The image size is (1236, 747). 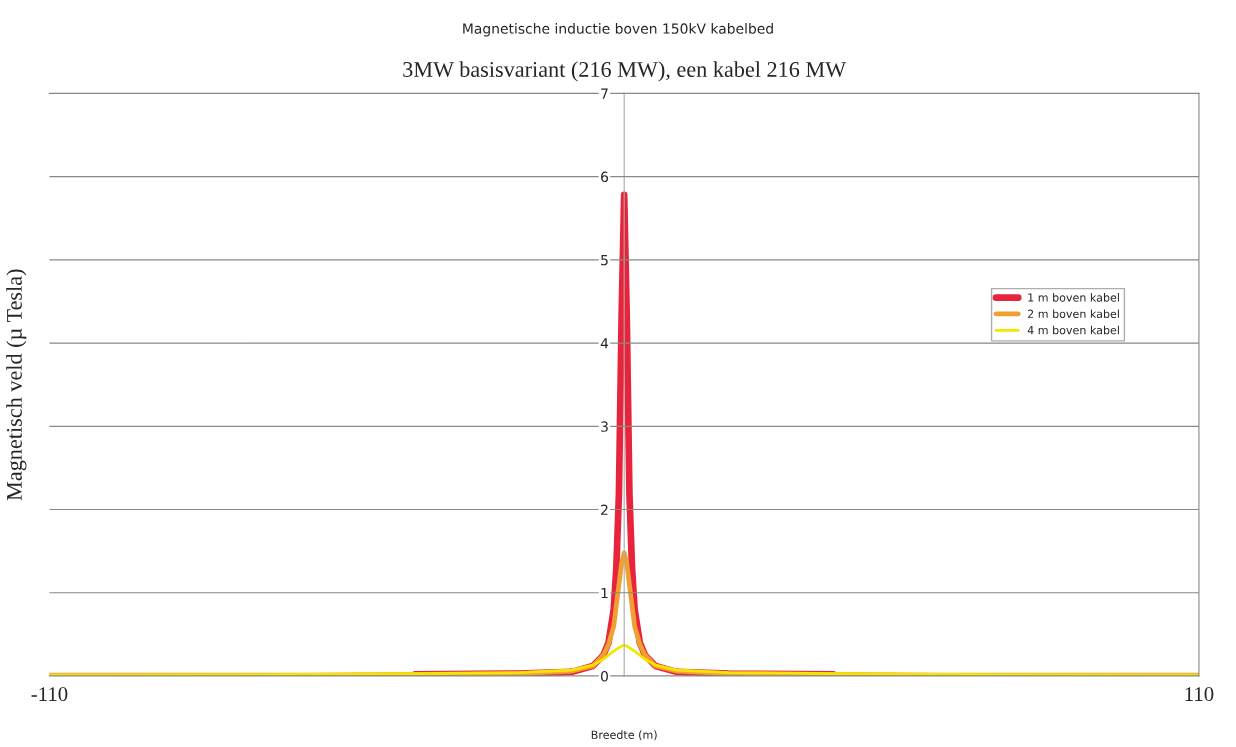 I want to click on legend-label: 2 m boven kabel, so click(x=1073, y=314).